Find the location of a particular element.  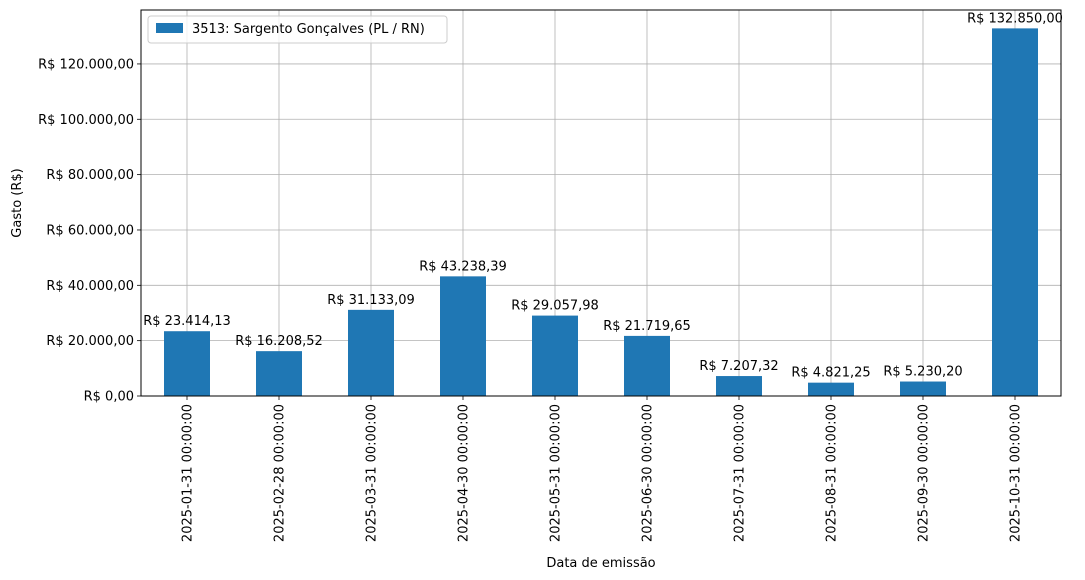

data-label: R$ 16.208,52 is located at coordinates (279, 341).